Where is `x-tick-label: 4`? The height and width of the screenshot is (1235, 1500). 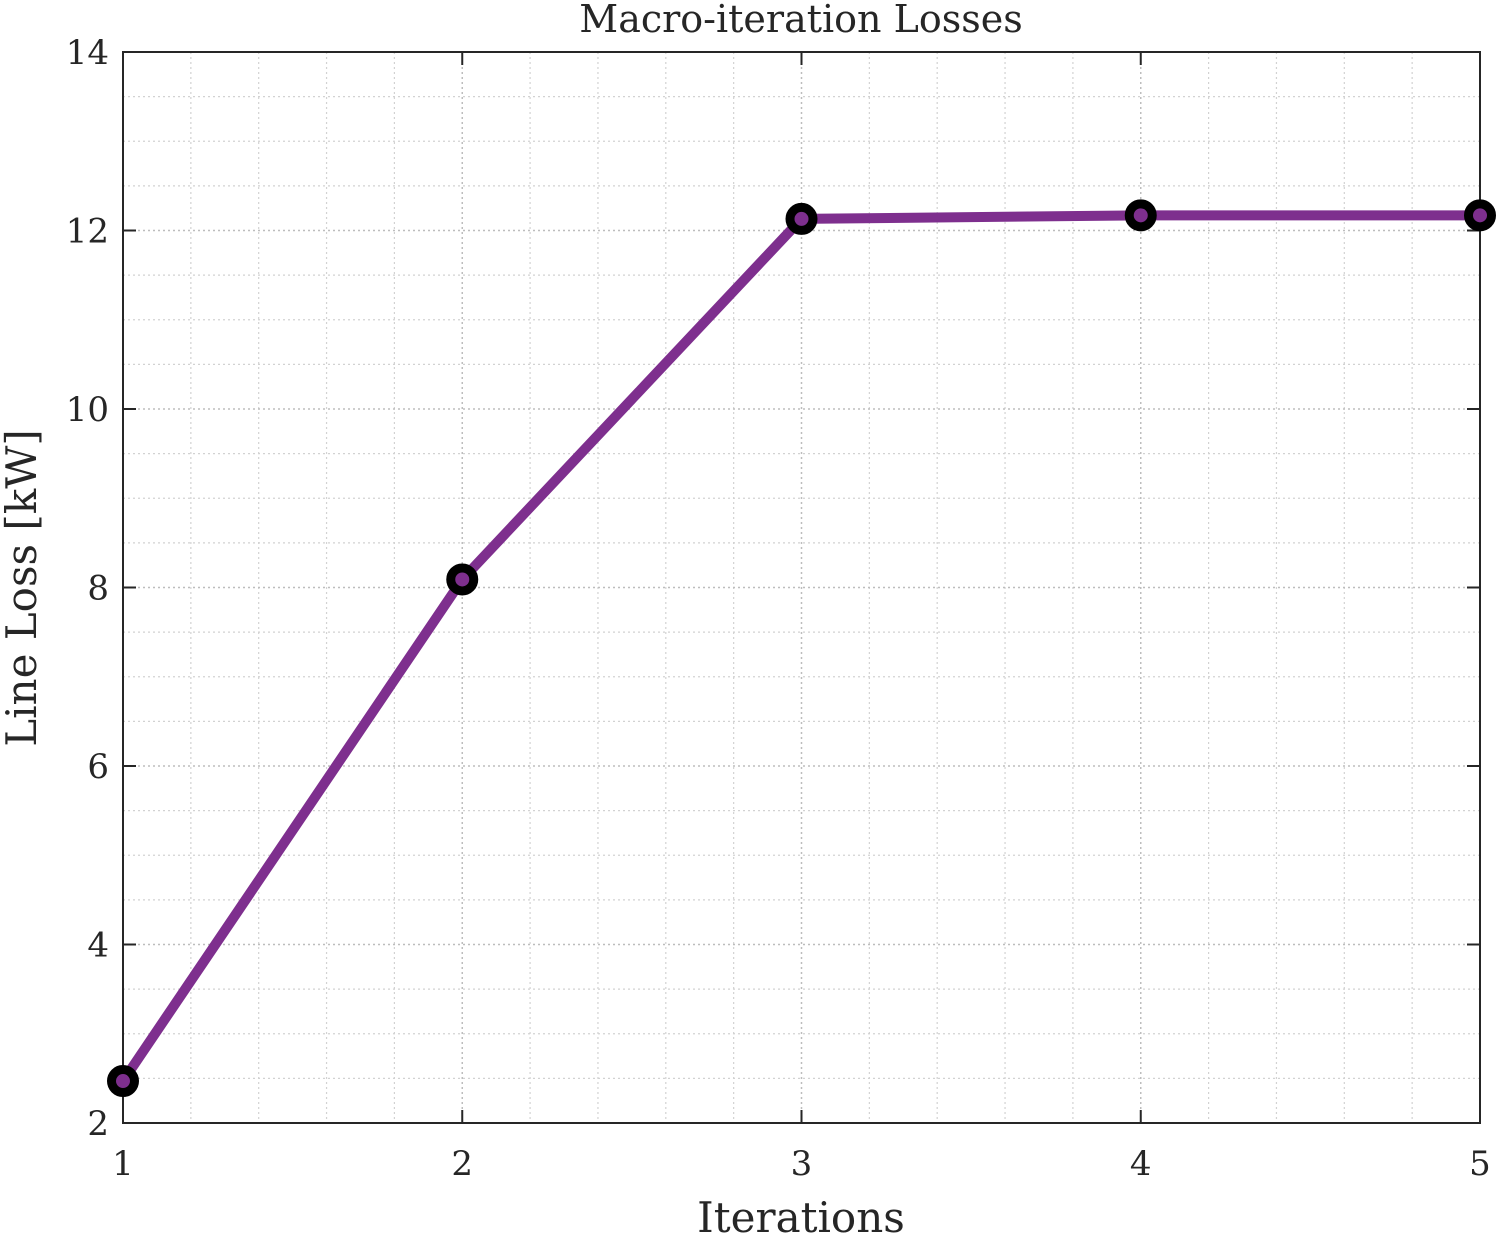
x-tick-label: 4 is located at coordinates (1141, 1164).